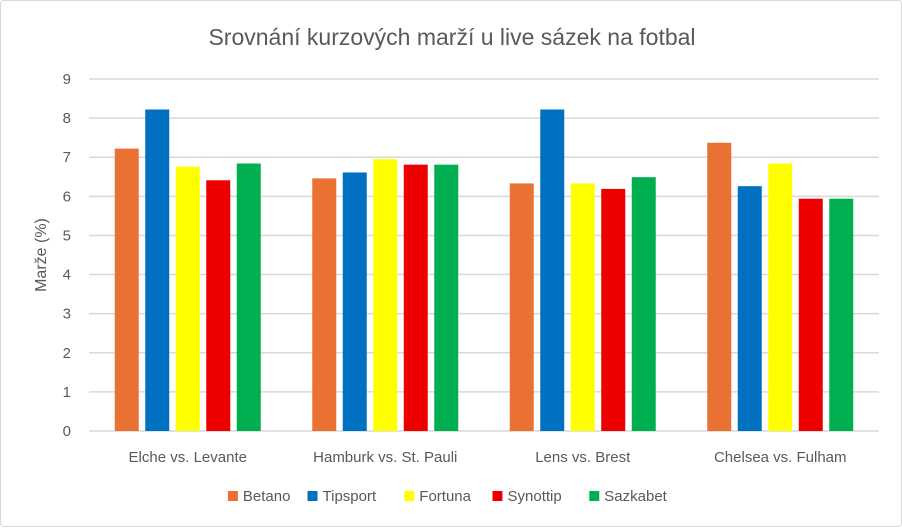 Image resolution: width=902 pixels, height=531 pixels. Describe the element at coordinates (232, 496) in the screenshot. I see `legend-swatch-betano` at that location.